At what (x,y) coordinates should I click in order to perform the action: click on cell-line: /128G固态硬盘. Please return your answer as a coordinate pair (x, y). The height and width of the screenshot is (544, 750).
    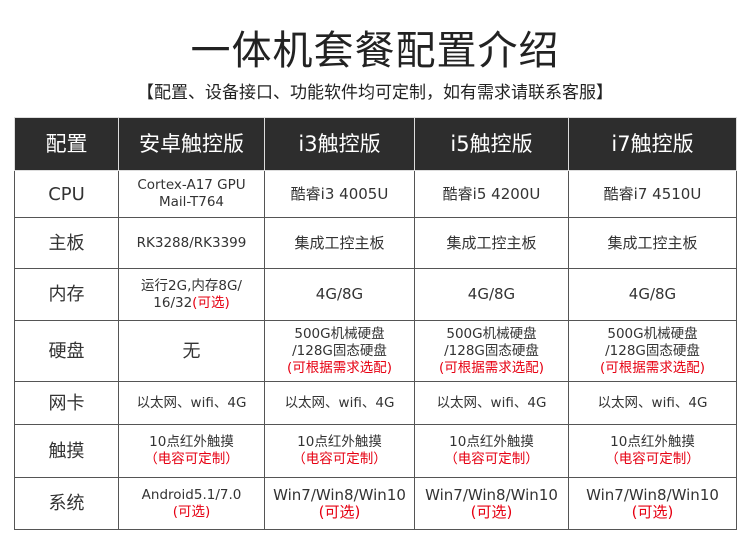
    Looking at the image, I should click on (652, 351).